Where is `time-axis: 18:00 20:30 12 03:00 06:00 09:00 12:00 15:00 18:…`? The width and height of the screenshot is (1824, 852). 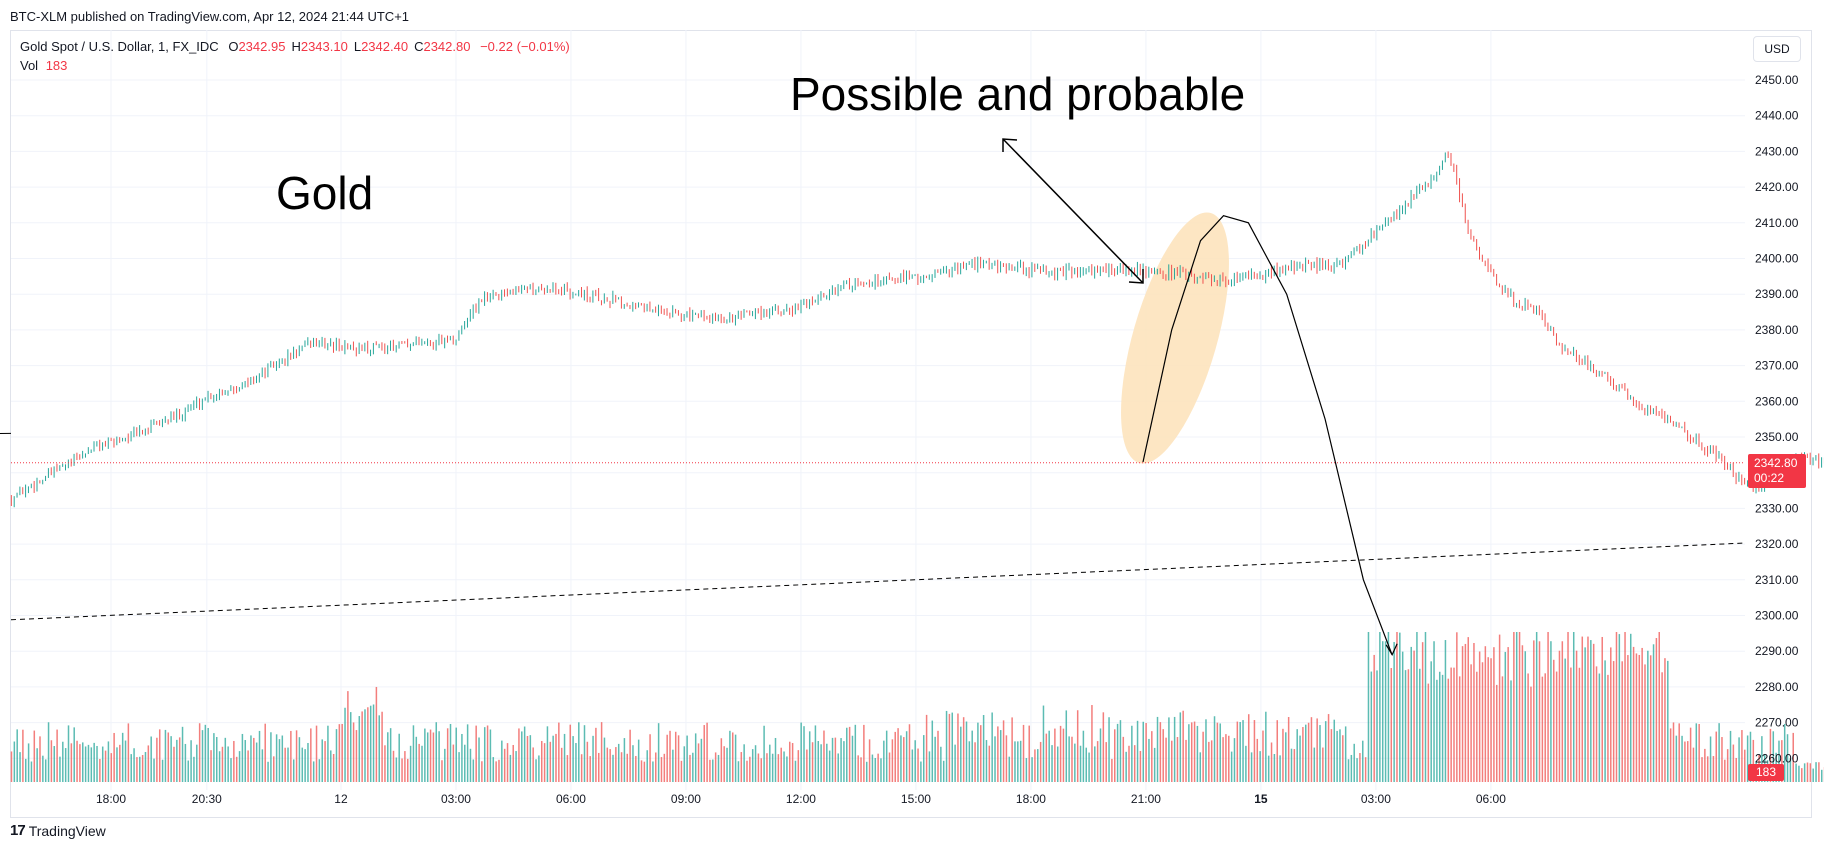
time-axis: 18:00 20:30 12 03:00 06:00 09:00 12:00 15:00 18:… is located at coordinates (801, 799).